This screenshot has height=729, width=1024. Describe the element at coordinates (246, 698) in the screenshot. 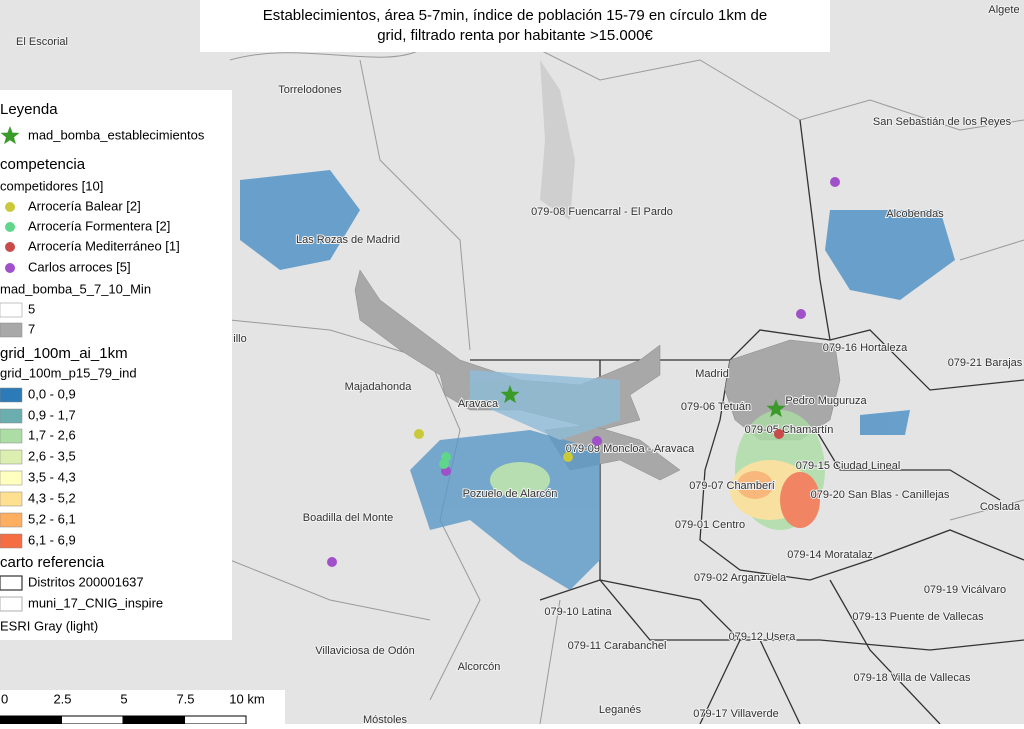

I see `scale-label: 10 km` at that location.